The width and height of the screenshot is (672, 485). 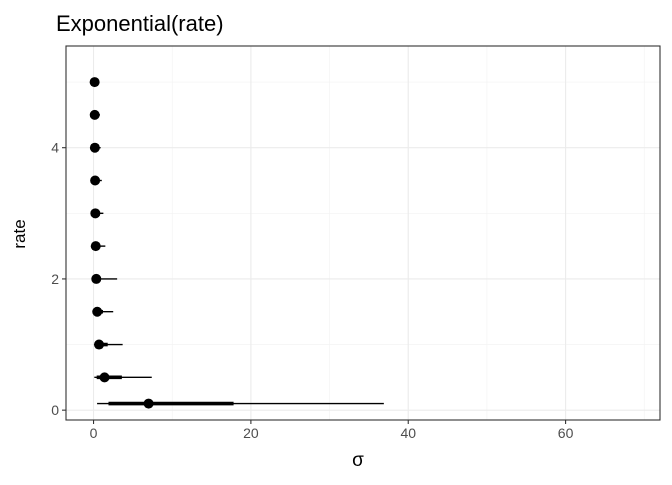 I want to click on y-axis-title: rate, so click(x=19, y=233).